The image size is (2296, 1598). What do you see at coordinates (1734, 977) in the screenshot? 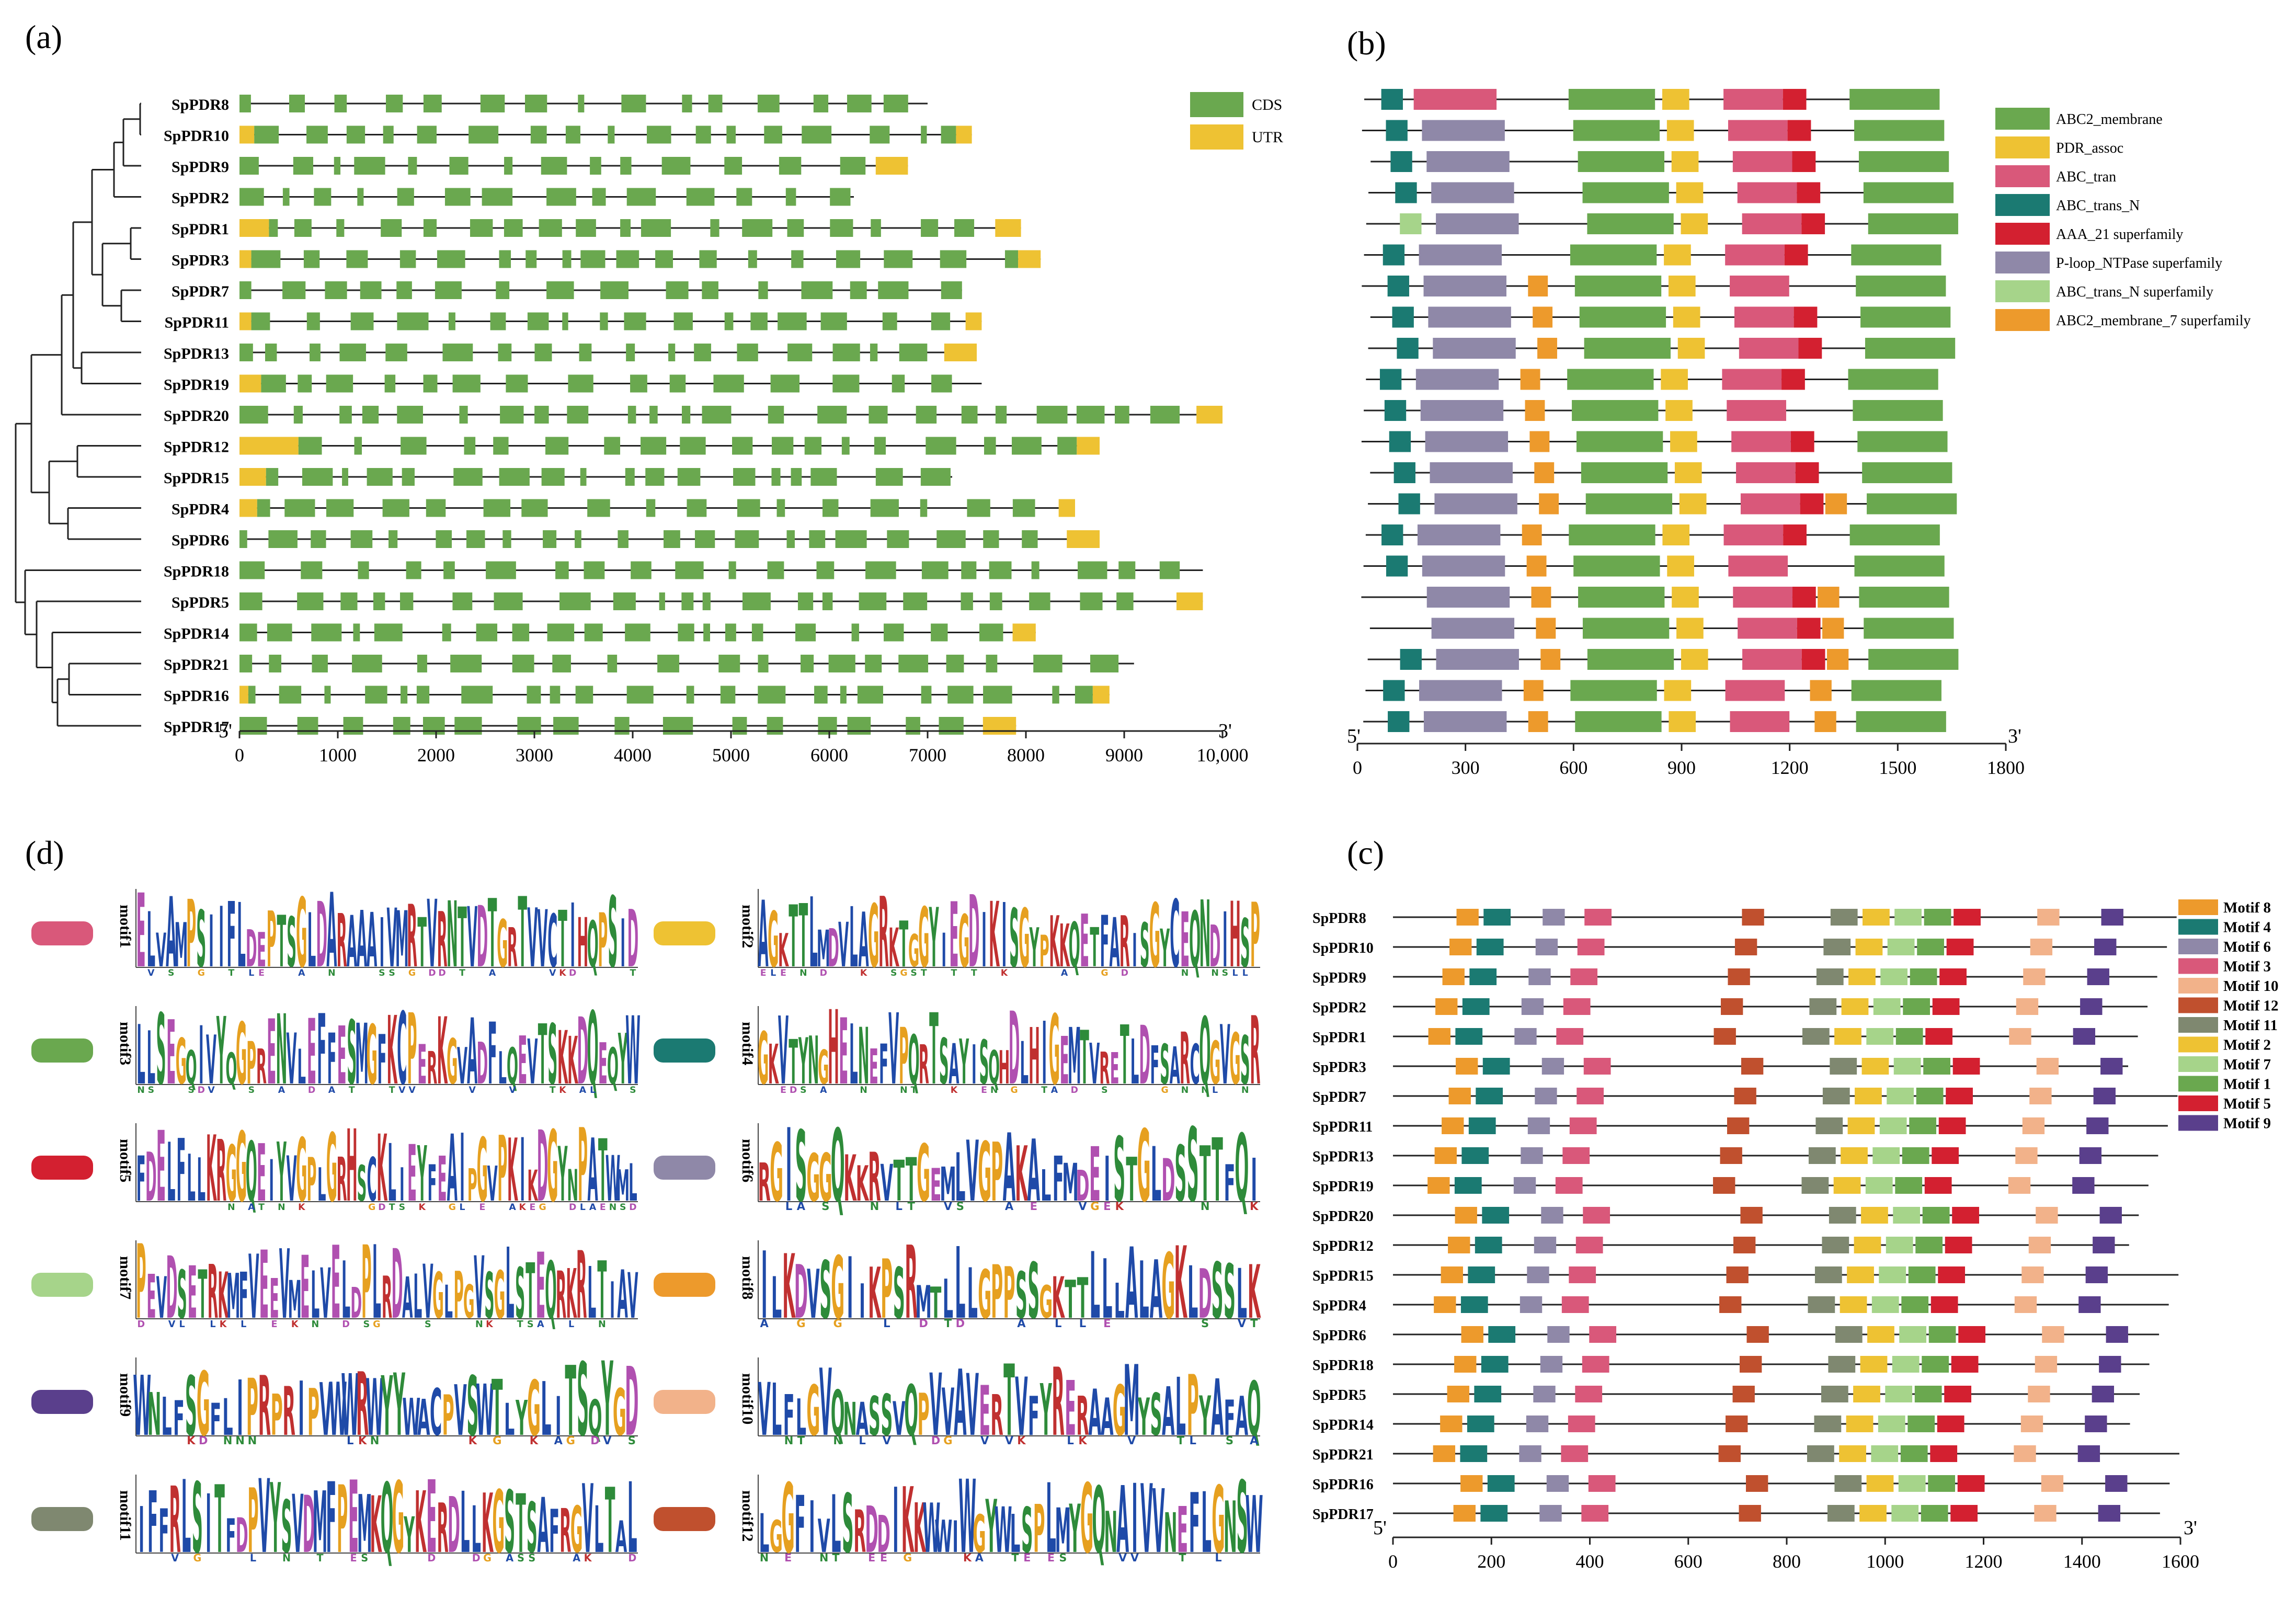
I see `motif-row-sppdr9: SpPDR9` at bounding box center [1734, 977].